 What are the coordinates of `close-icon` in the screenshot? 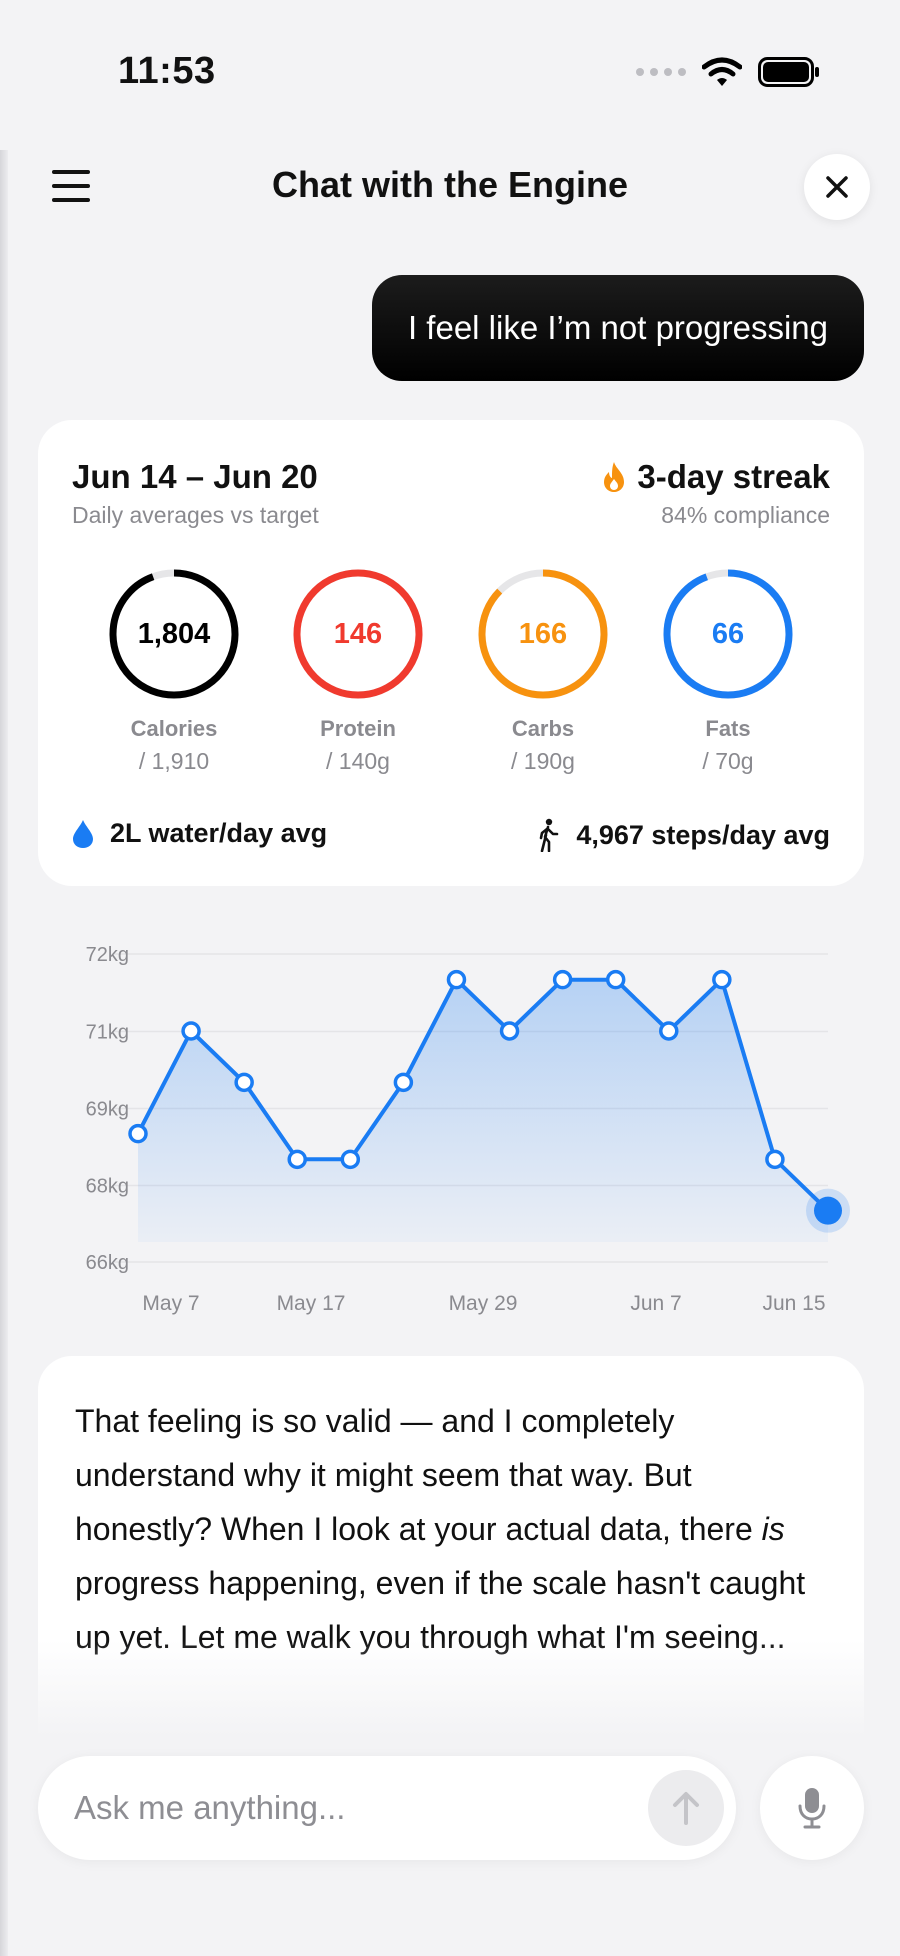 It's located at (837, 187).